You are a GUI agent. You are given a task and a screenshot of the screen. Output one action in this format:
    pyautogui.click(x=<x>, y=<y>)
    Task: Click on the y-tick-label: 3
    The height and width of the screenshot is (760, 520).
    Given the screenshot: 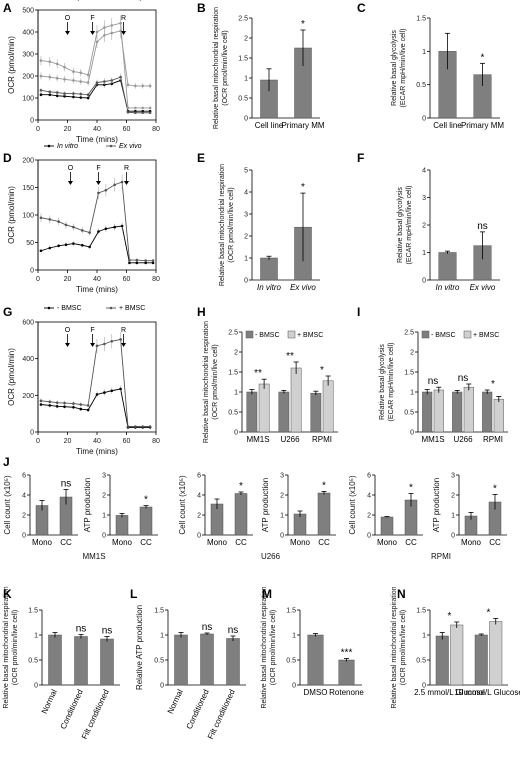 What is the action you would take?
    pyautogui.click(x=282, y=476)
    